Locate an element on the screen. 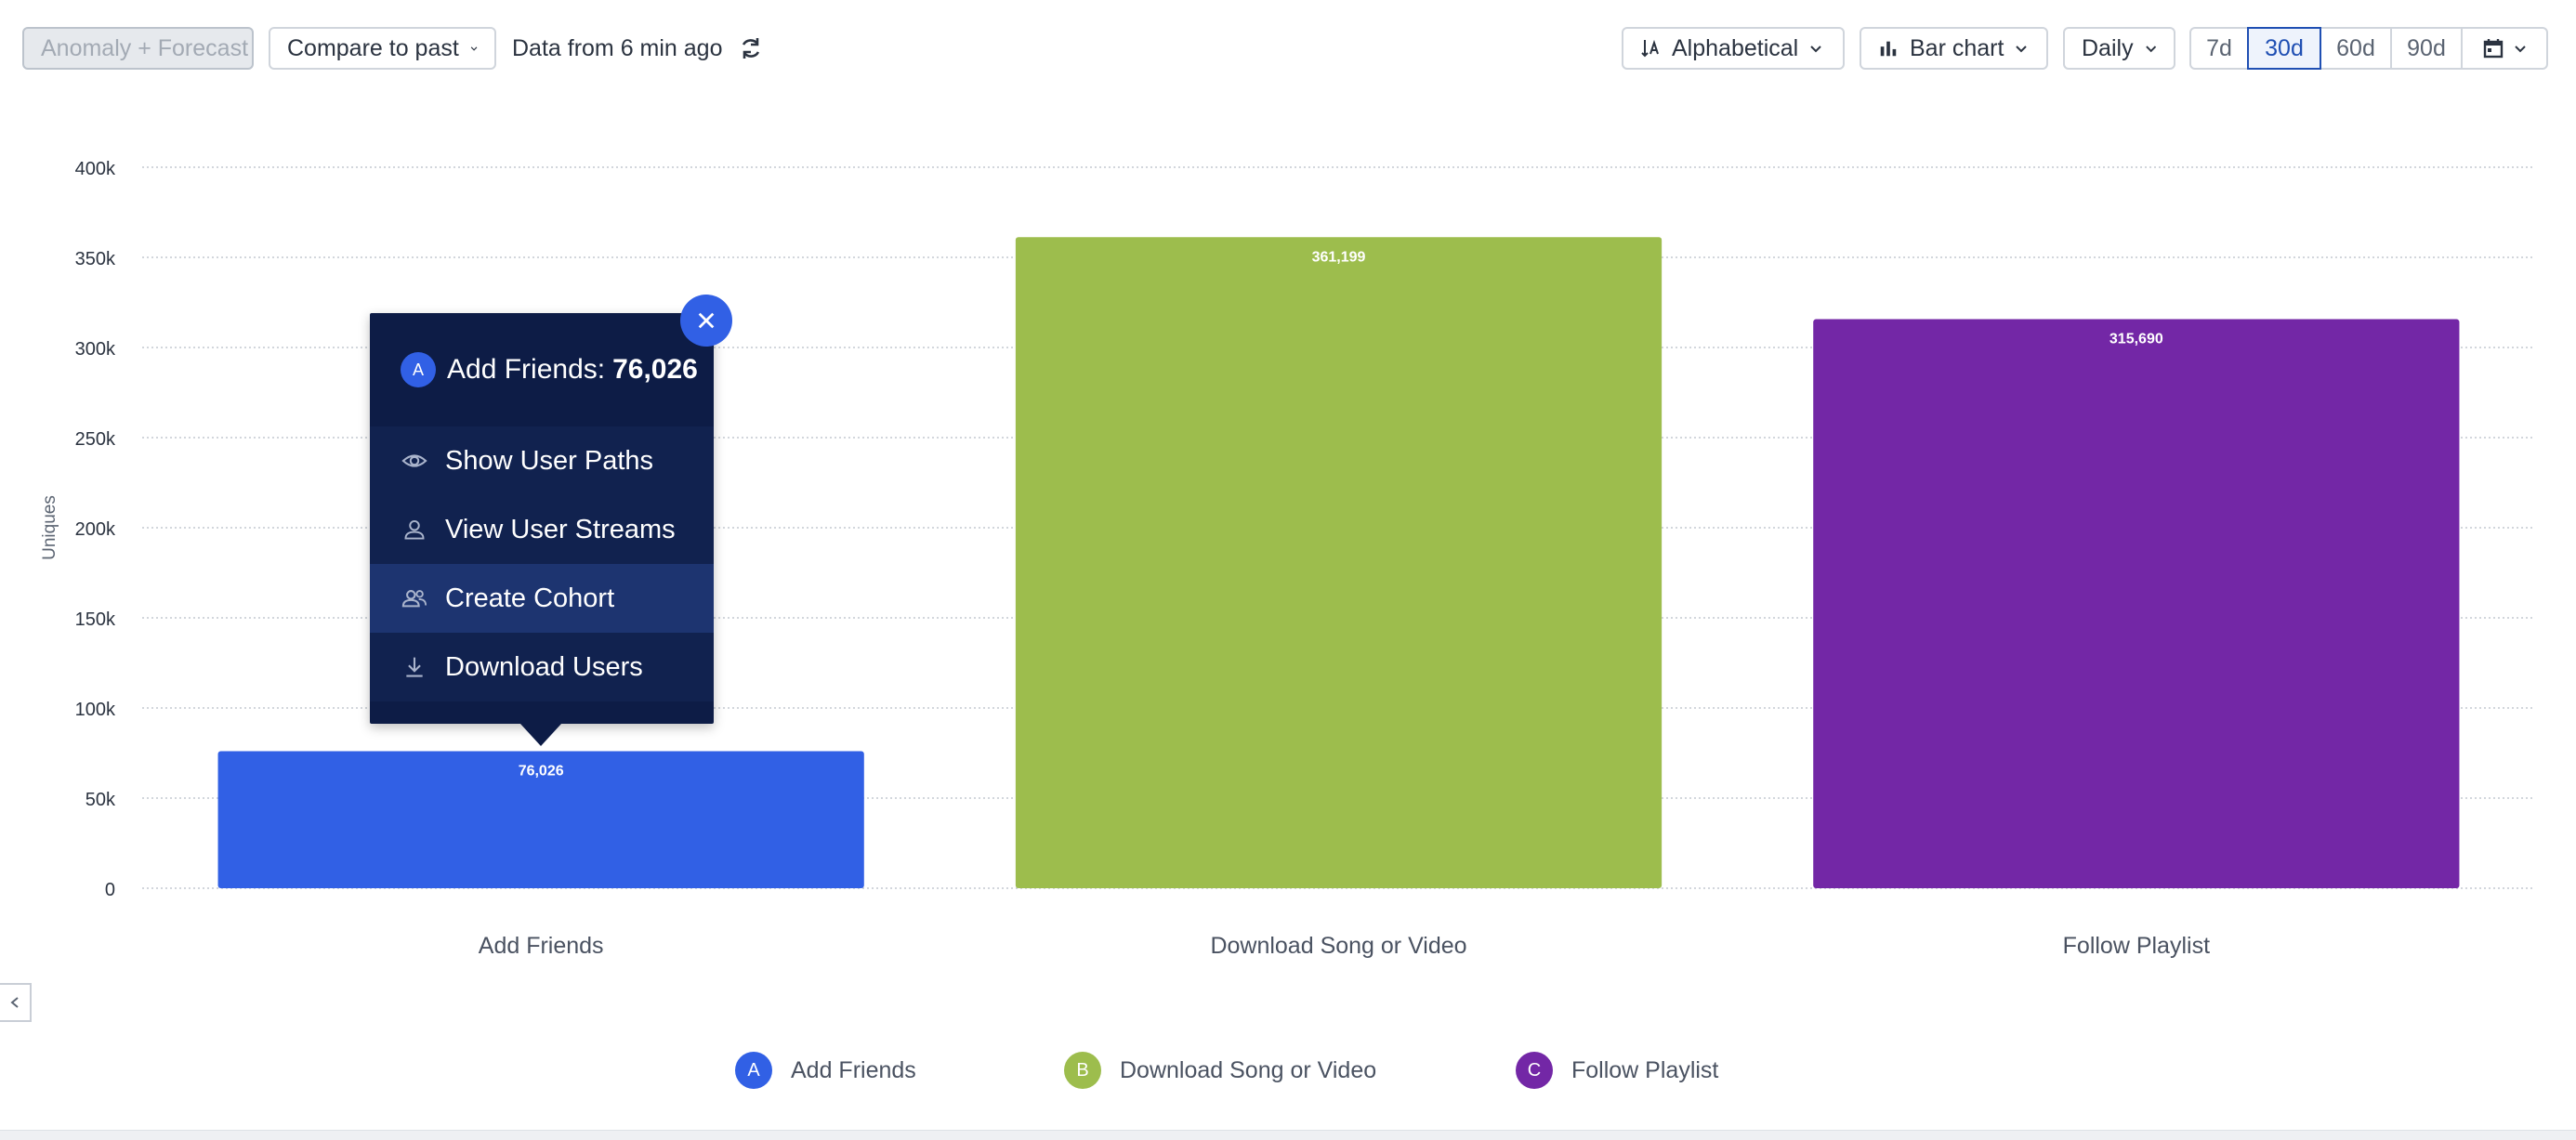 The image size is (2576, 1140). view-user-streams-item: View User Streams is located at coordinates (542, 529).